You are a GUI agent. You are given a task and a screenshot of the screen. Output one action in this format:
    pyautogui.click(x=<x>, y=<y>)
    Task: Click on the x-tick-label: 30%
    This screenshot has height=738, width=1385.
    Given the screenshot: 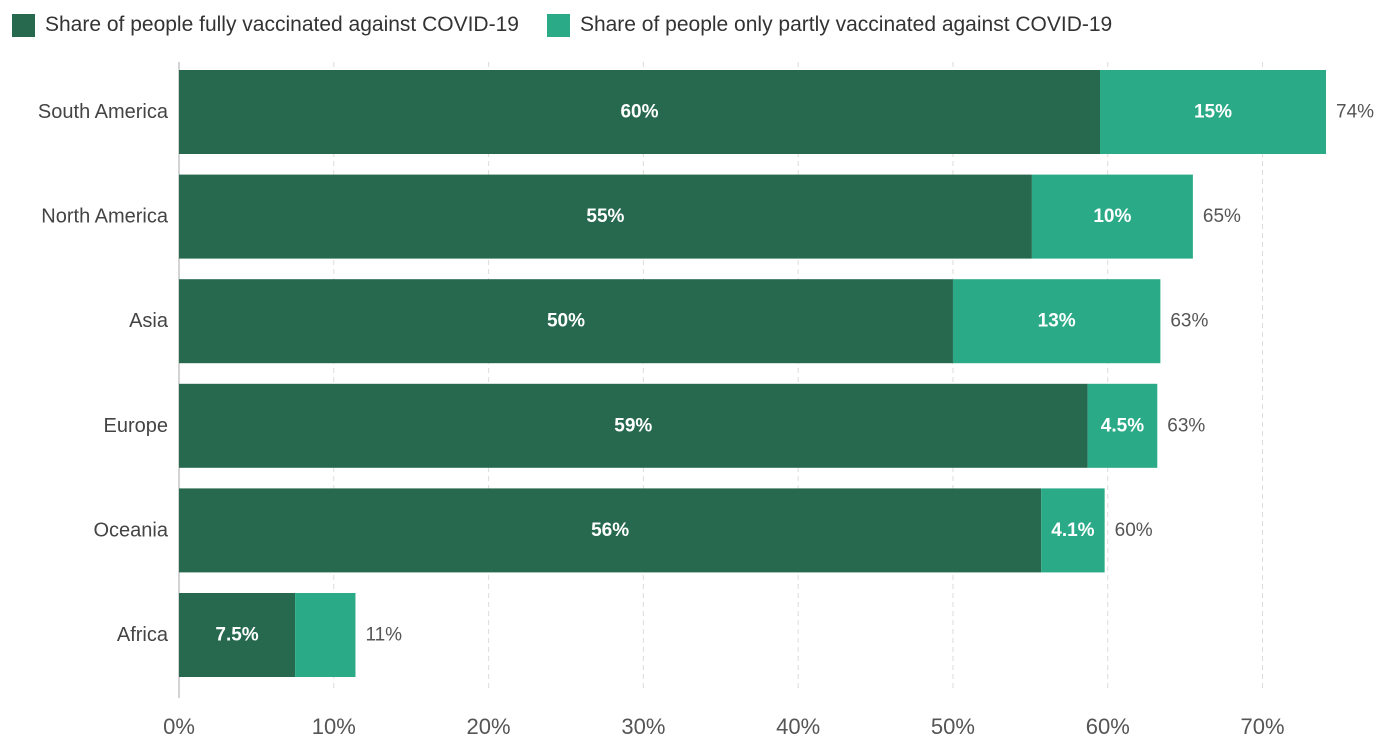 What is the action you would take?
    pyautogui.click(x=643, y=726)
    